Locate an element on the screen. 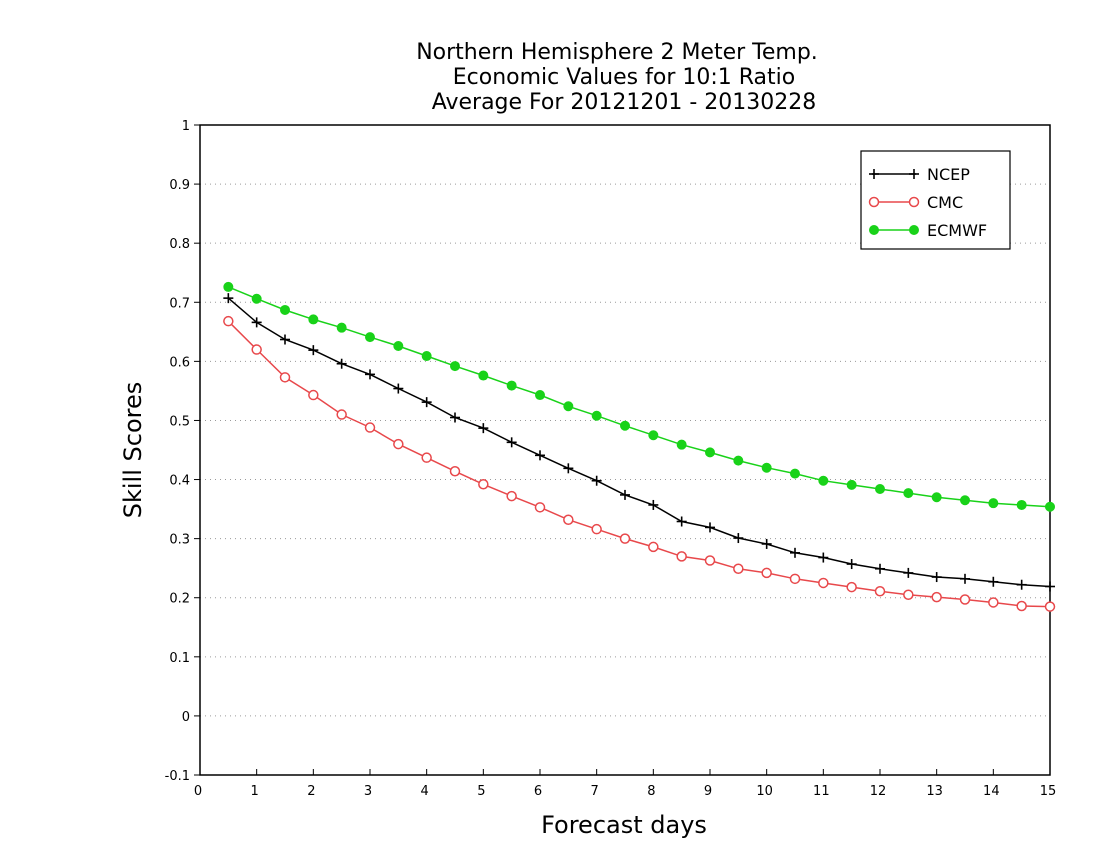  chart-title-line-2: Economic Values for 10:1 Ratio is located at coordinates (624, 77).